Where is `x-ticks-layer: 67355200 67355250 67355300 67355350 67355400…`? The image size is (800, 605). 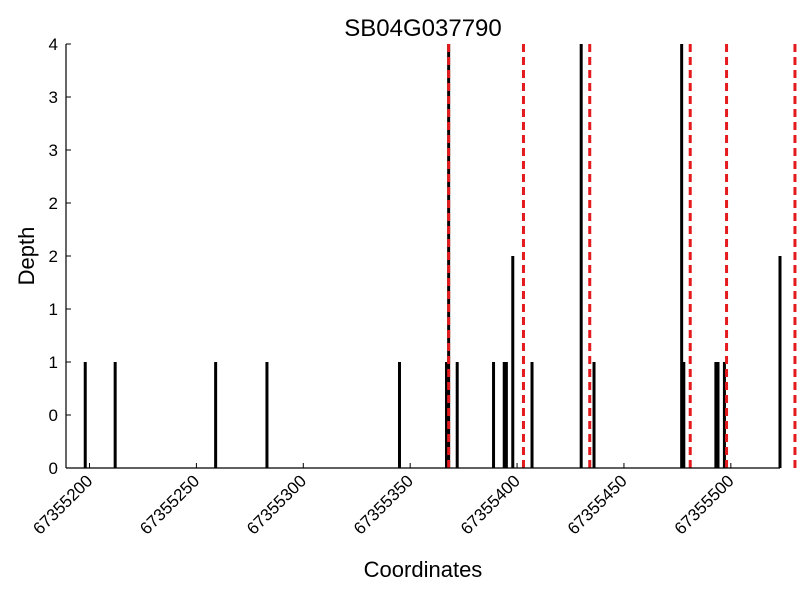
x-ticks-layer: 67355200 67355250 67355300 67355350 67355400… is located at coordinates (383, 500).